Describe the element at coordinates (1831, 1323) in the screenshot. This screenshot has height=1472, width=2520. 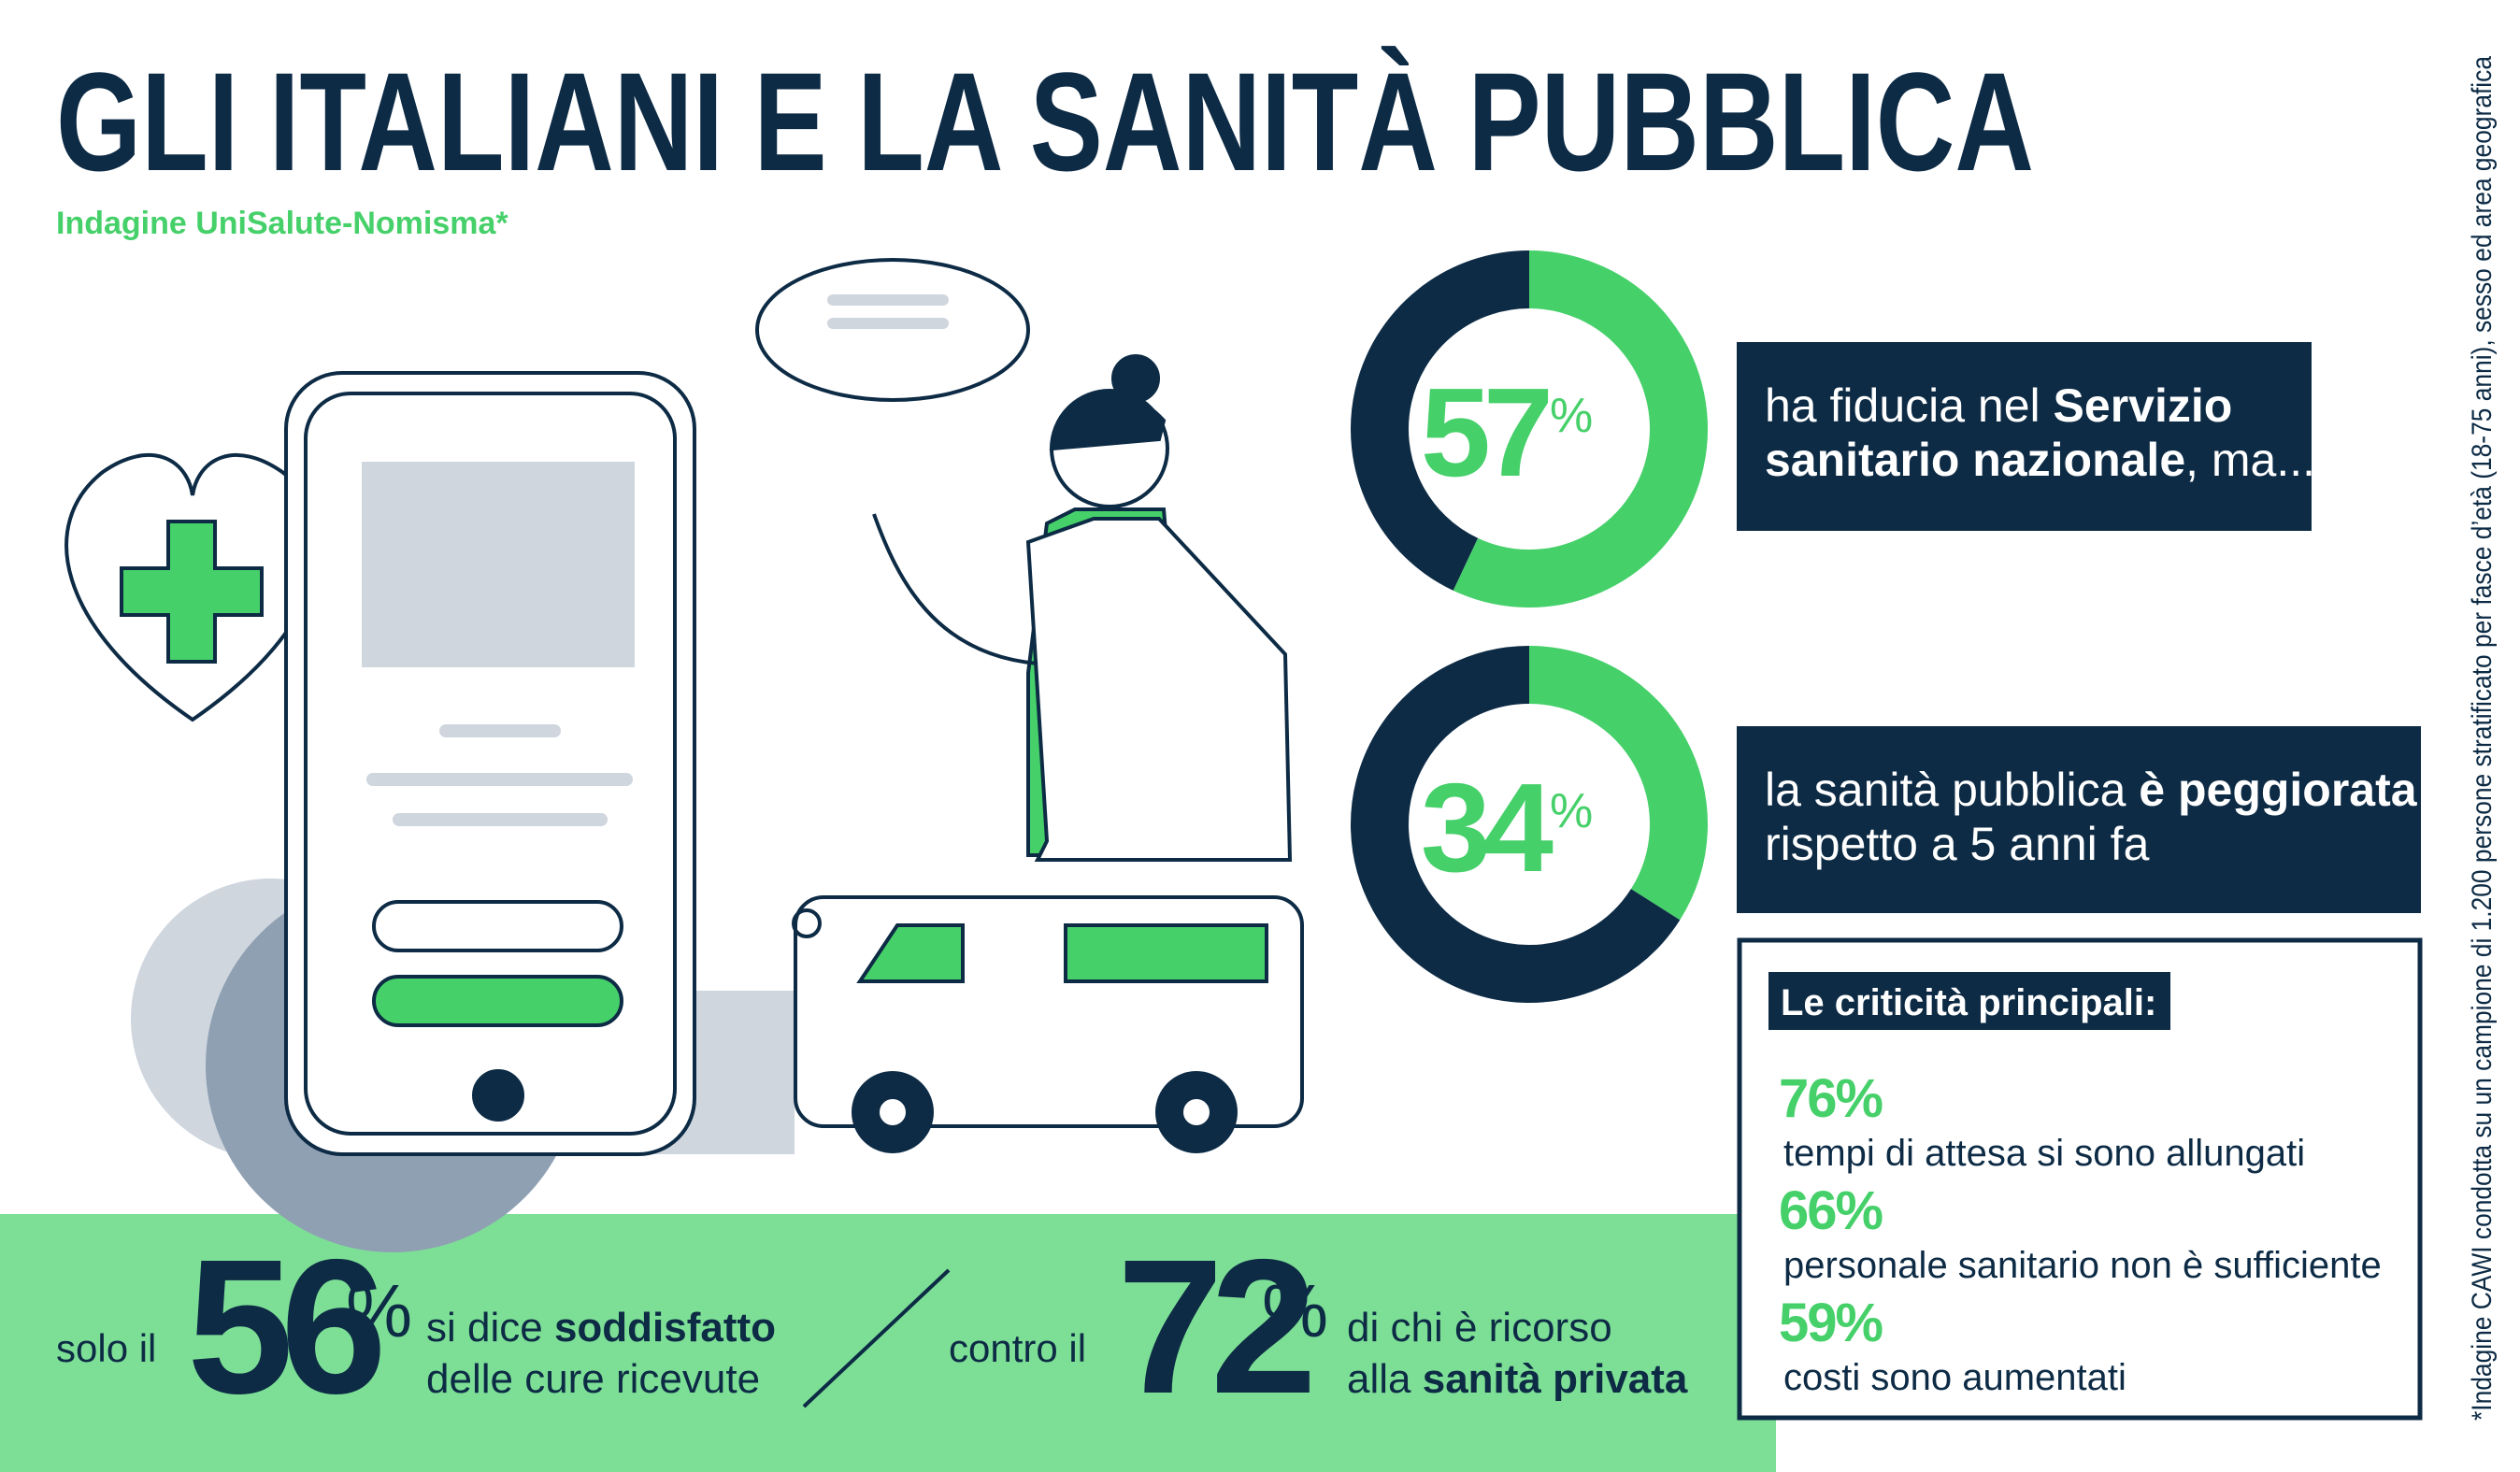
I see `criticita-value: 59%` at that location.